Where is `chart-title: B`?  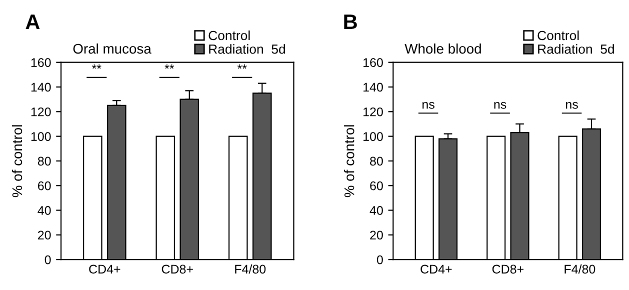
chart-title: B is located at coordinates (350, 21).